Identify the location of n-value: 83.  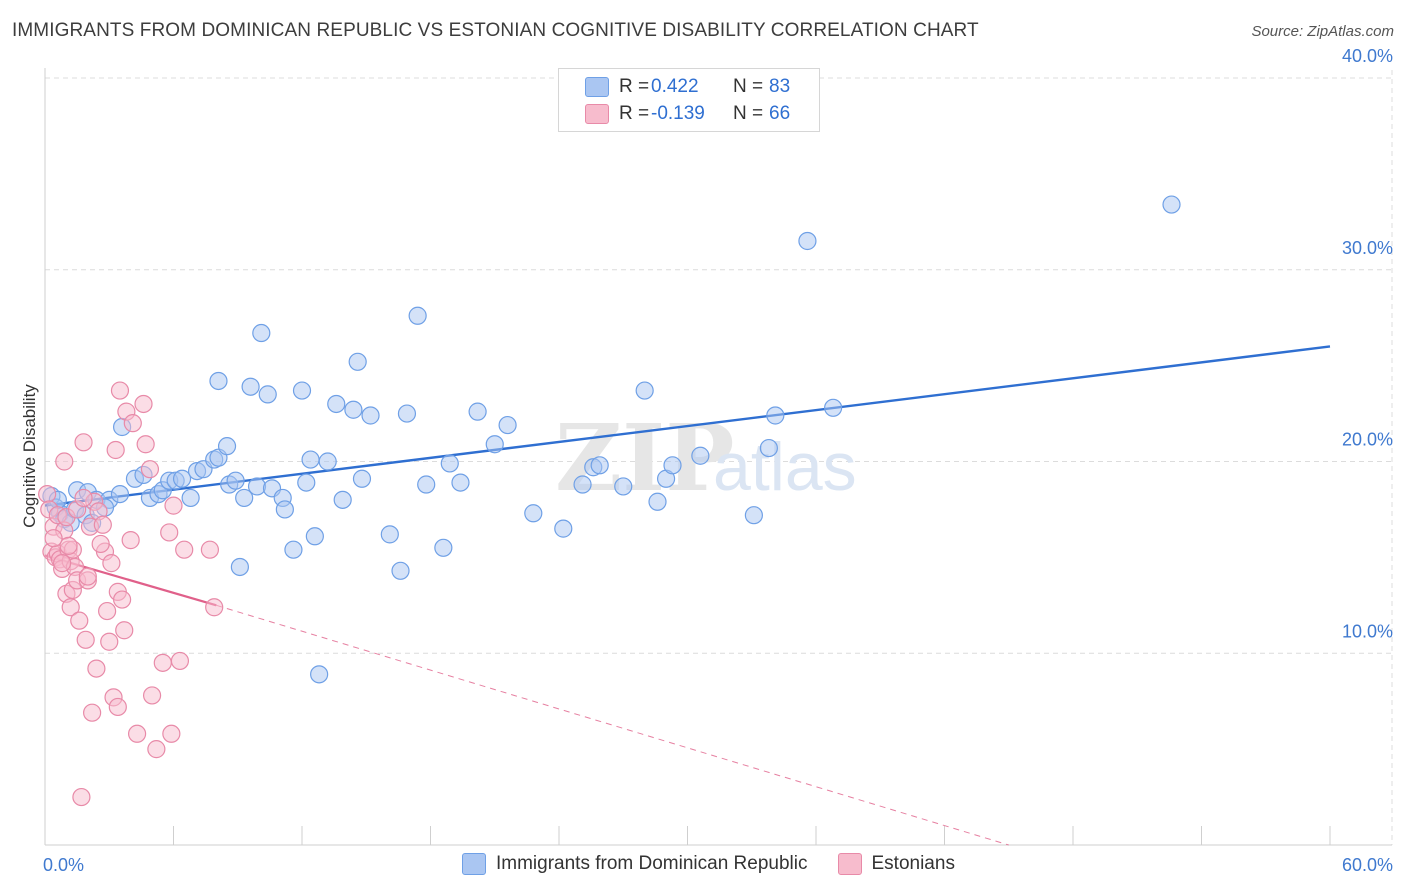
(780, 86).